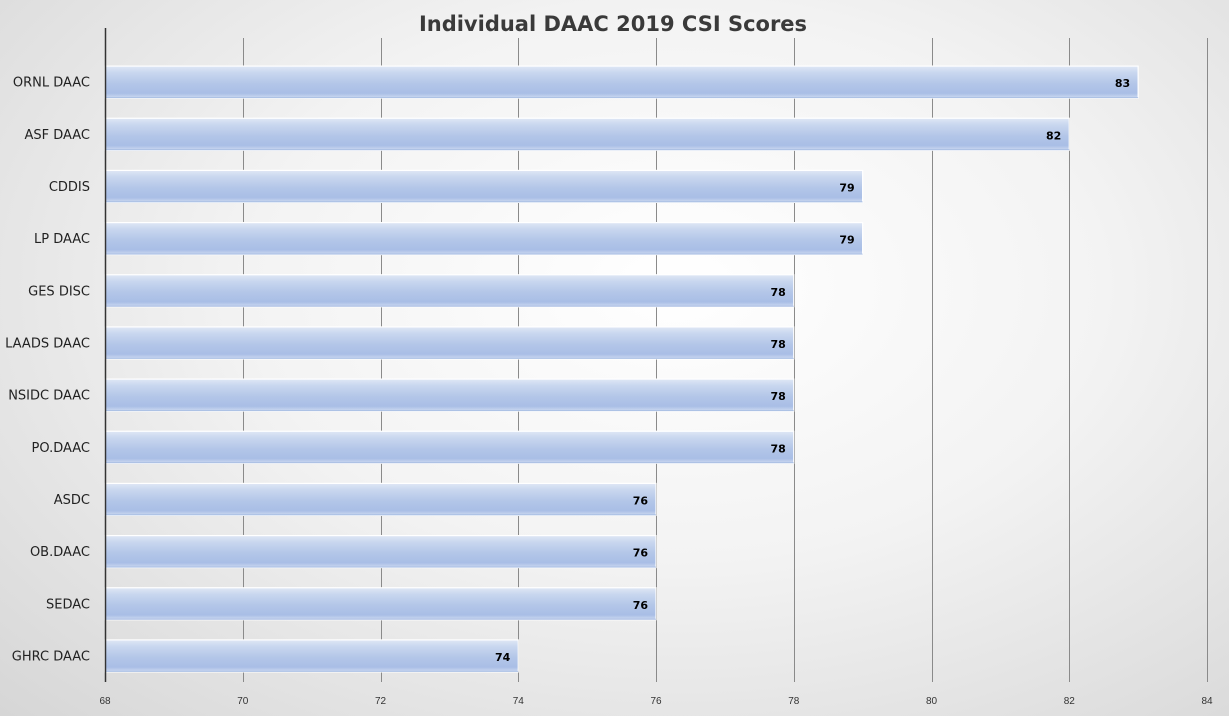 The height and width of the screenshot is (716, 1229). Describe the element at coordinates (49, 396) in the screenshot. I see `category-label: NSIDC DAAC` at that location.